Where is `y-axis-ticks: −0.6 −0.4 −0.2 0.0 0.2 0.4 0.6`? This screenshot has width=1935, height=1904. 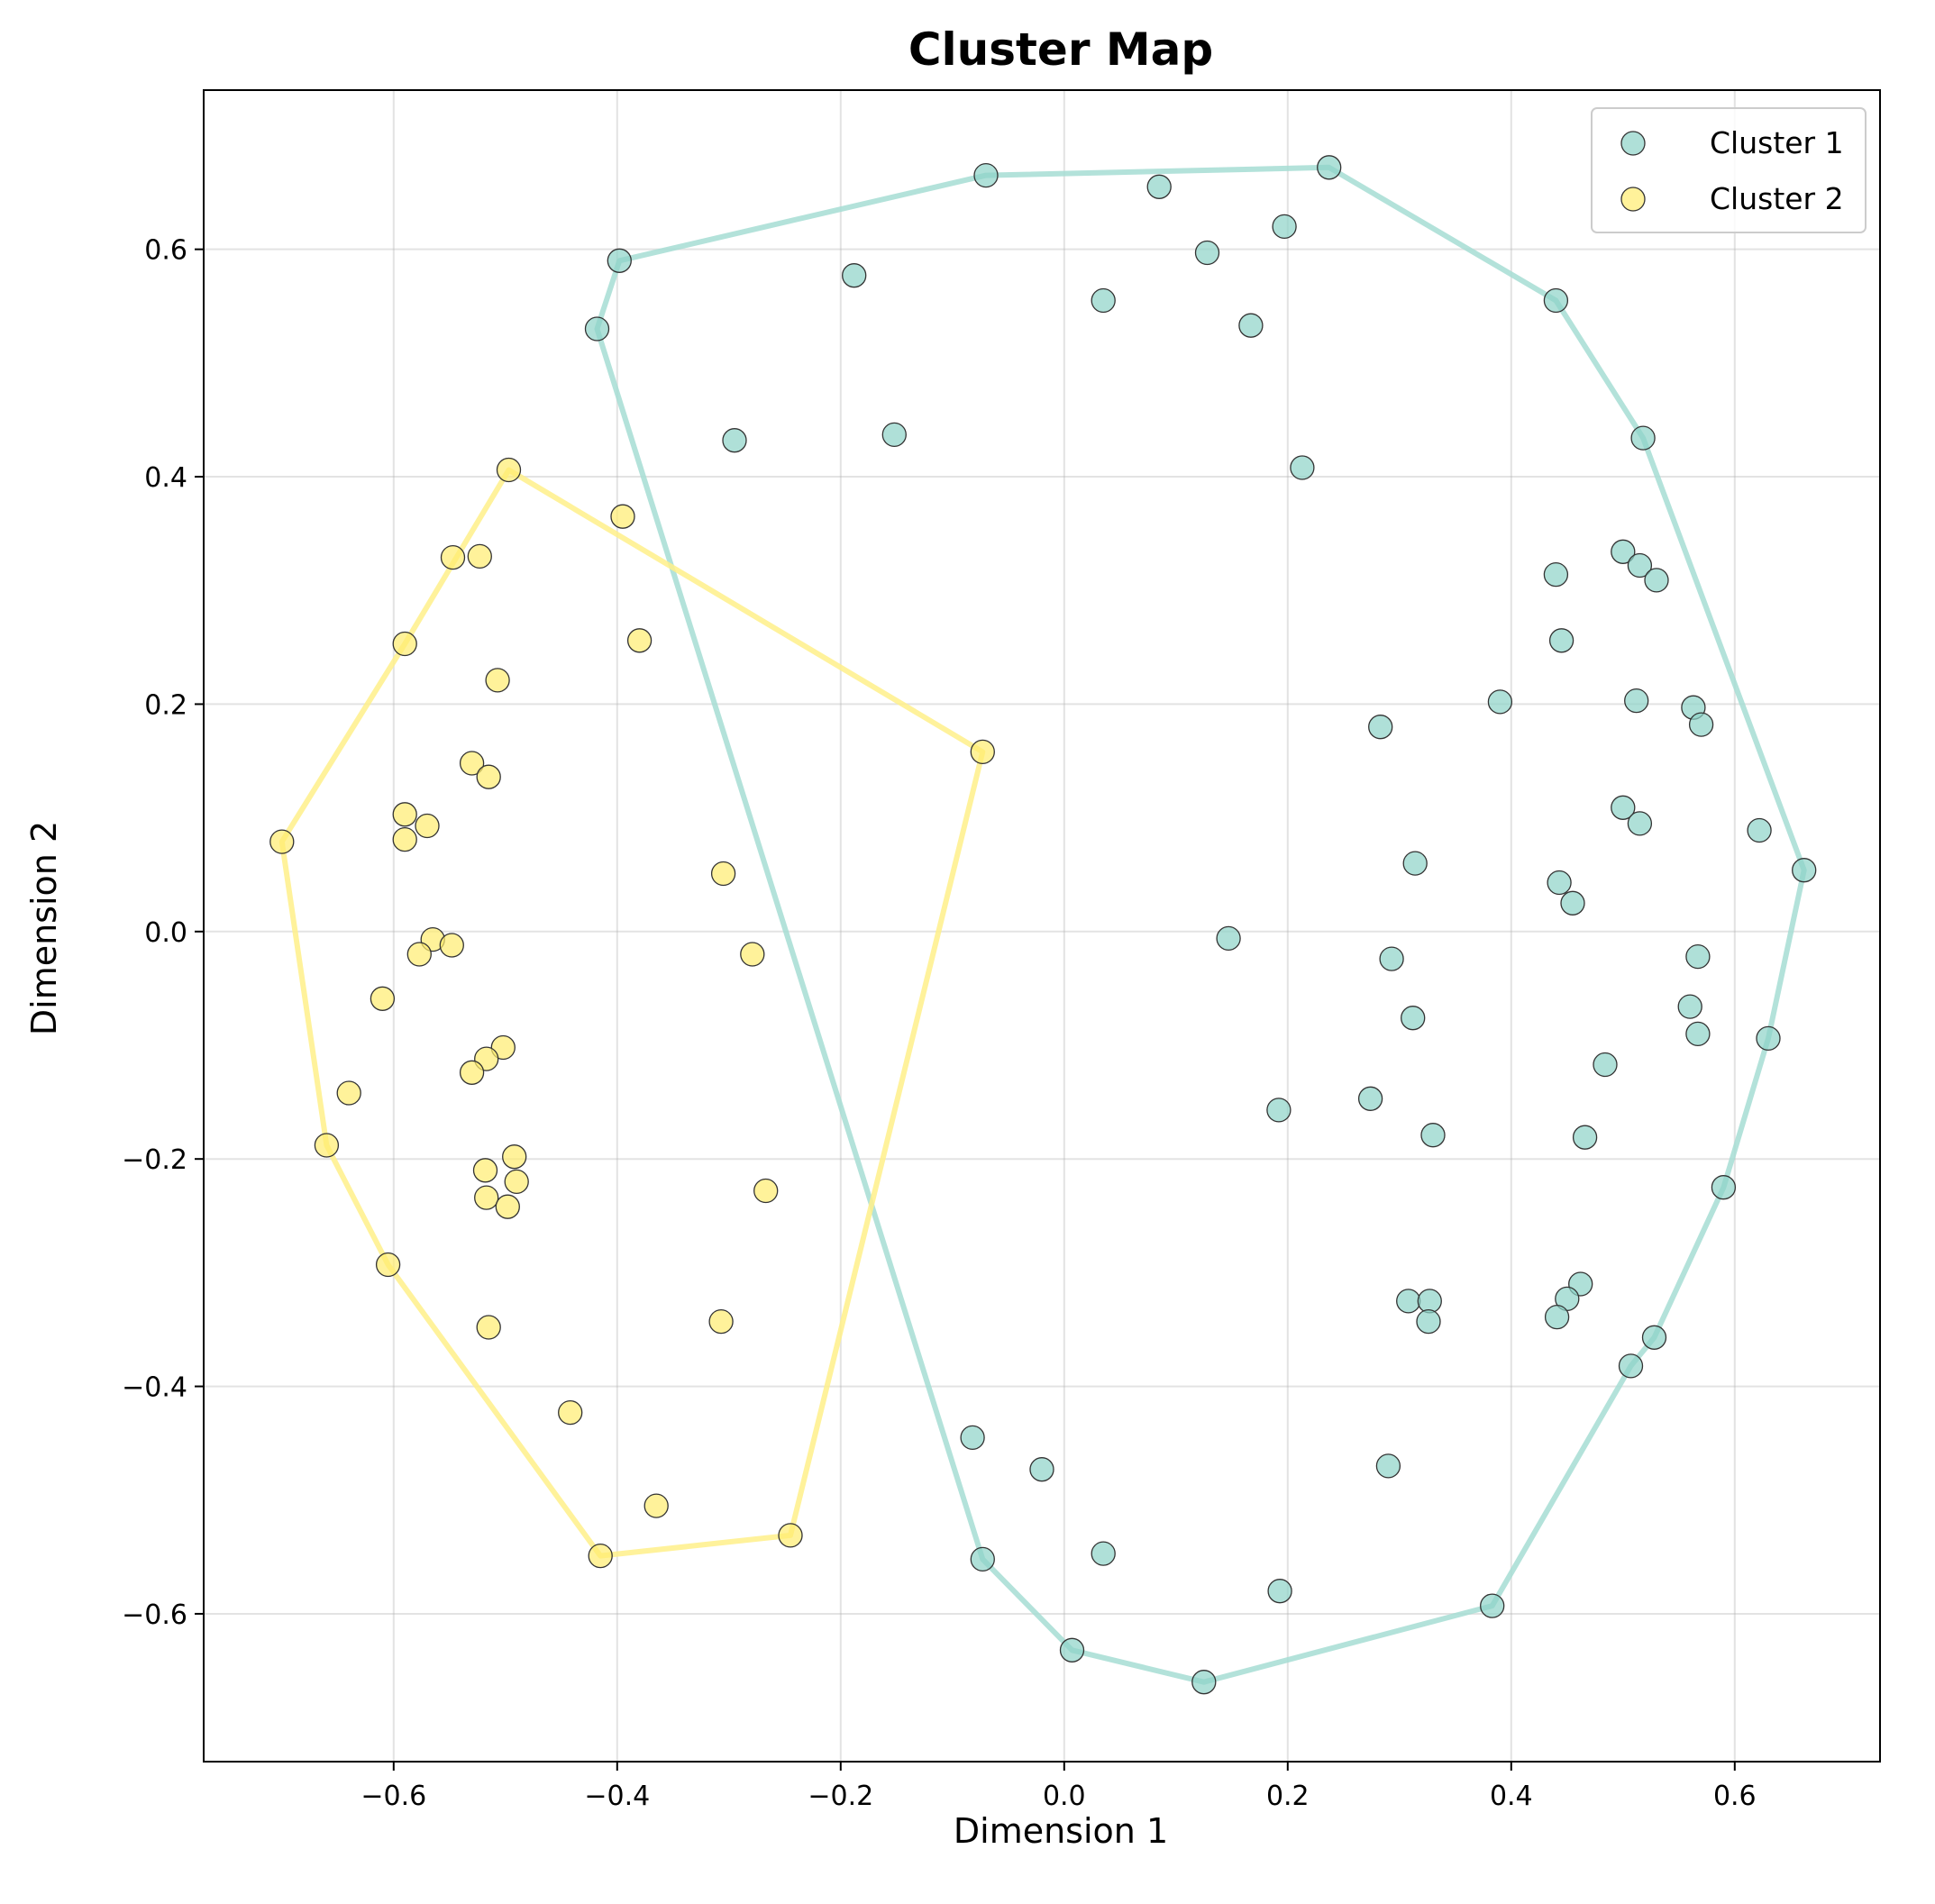
y-axis-ticks: −0.6 −0.4 −0.2 0.0 0.2 0.4 0.6 is located at coordinates (163, 933).